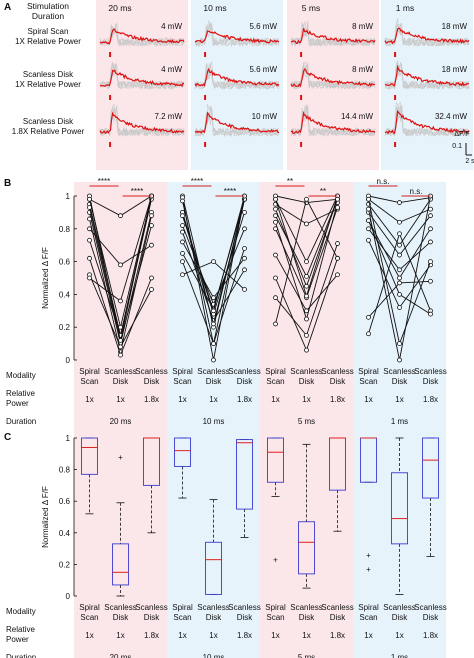 The height and width of the screenshot is (658, 474). What do you see at coordinates (45, 517) in the screenshot?
I see `panel-c-y-axis-label: Normalized Δ F/F` at bounding box center [45, 517].